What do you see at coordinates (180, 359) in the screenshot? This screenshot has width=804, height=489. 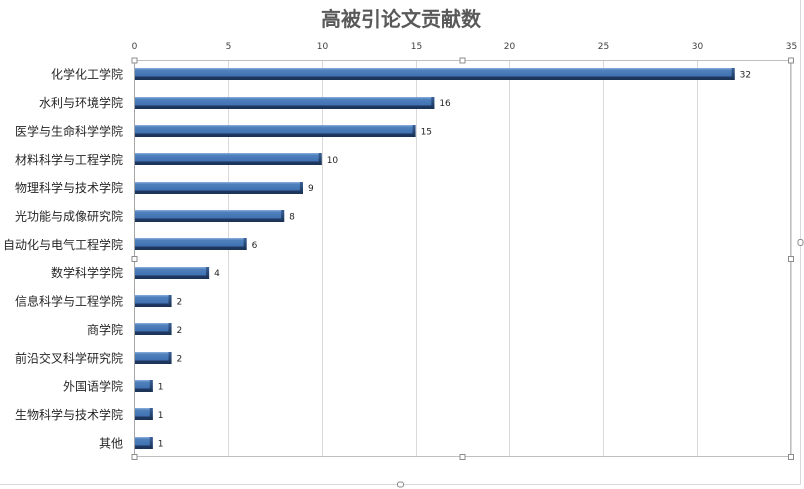 I see `data-label-11: 2` at bounding box center [180, 359].